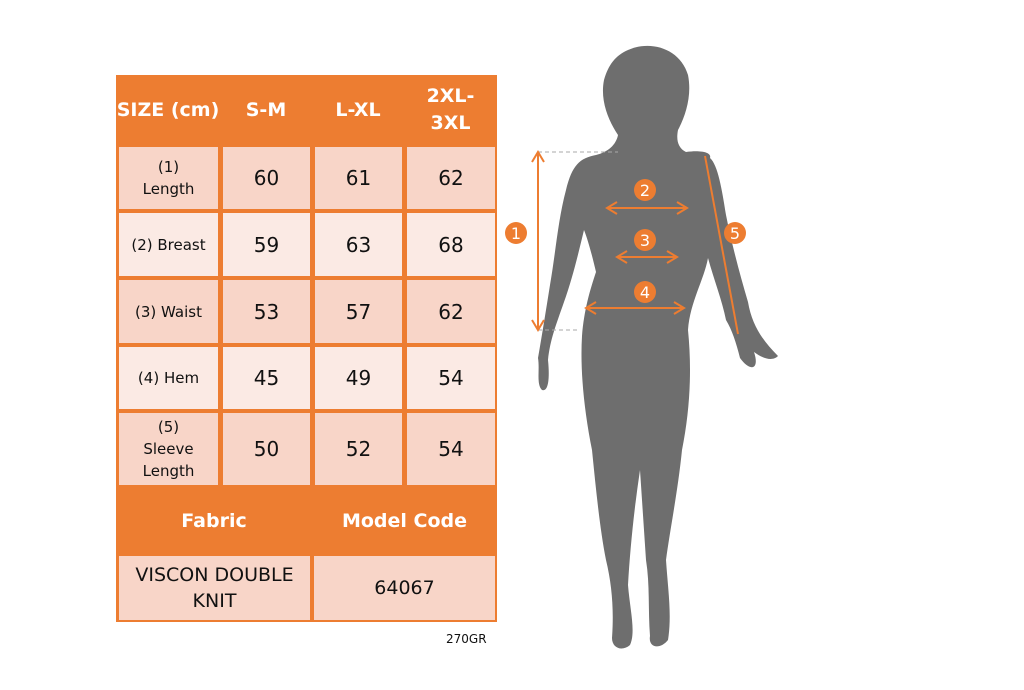  Describe the element at coordinates (214, 588) in the screenshot. I see `fabric-value: VISCON DOUBLE KNIT` at that location.